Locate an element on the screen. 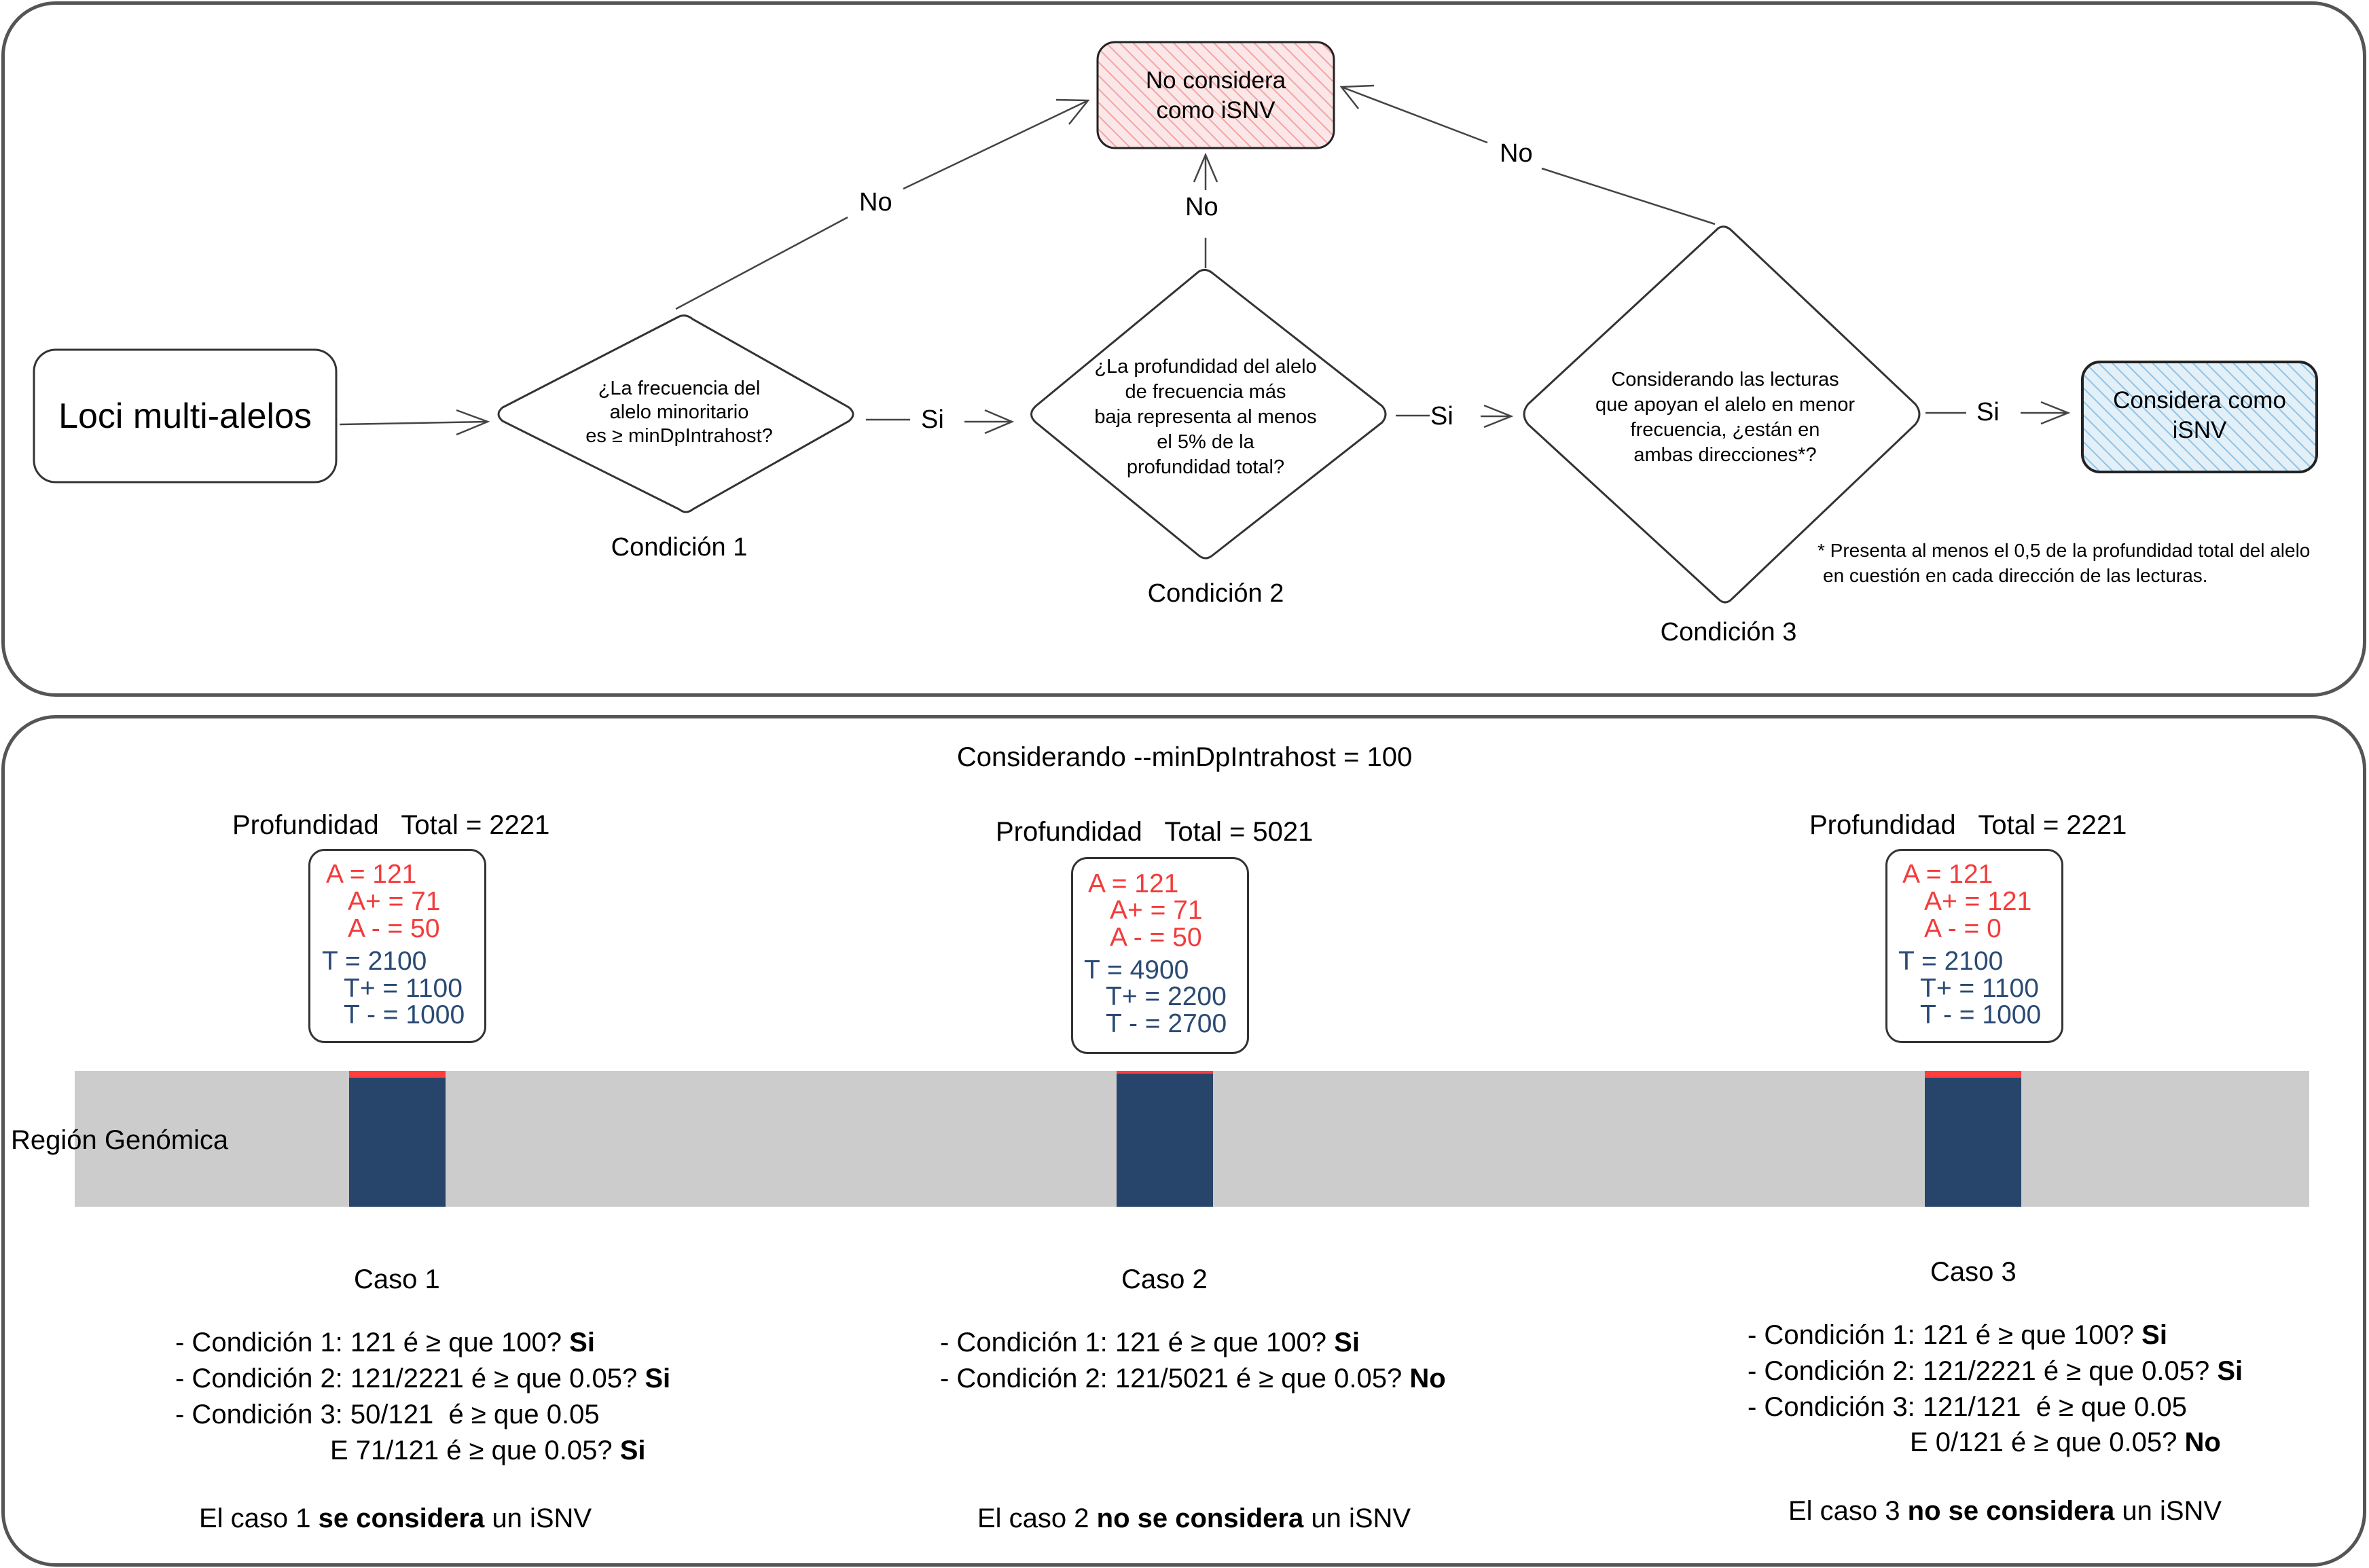 The image size is (2369, 1568). case-3-condition: - Condición 2: 121/2221 é ≥ que 0.05? Si is located at coordinates (1995, 1372).